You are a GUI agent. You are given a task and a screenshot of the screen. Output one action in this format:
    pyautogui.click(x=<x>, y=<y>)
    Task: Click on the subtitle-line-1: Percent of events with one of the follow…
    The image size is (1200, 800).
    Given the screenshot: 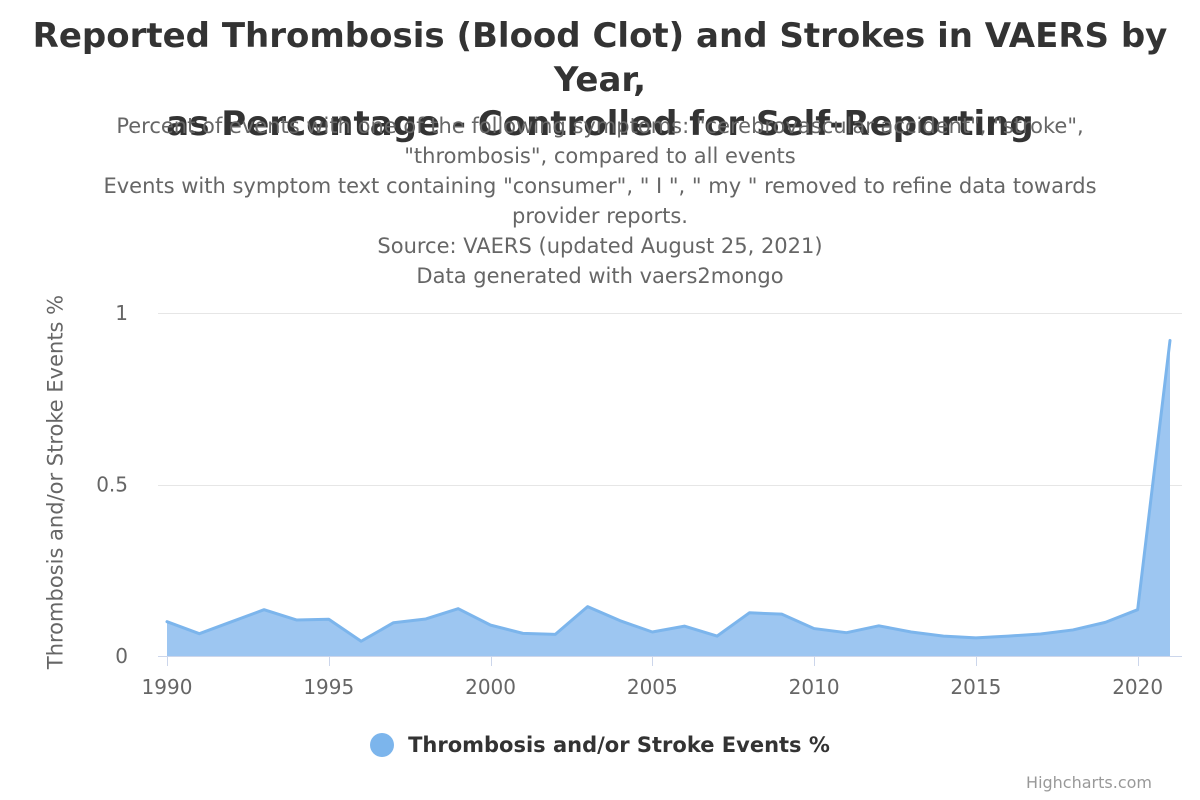 What is the action you would take?
    pyautogui.click(x=600, y=126)
    